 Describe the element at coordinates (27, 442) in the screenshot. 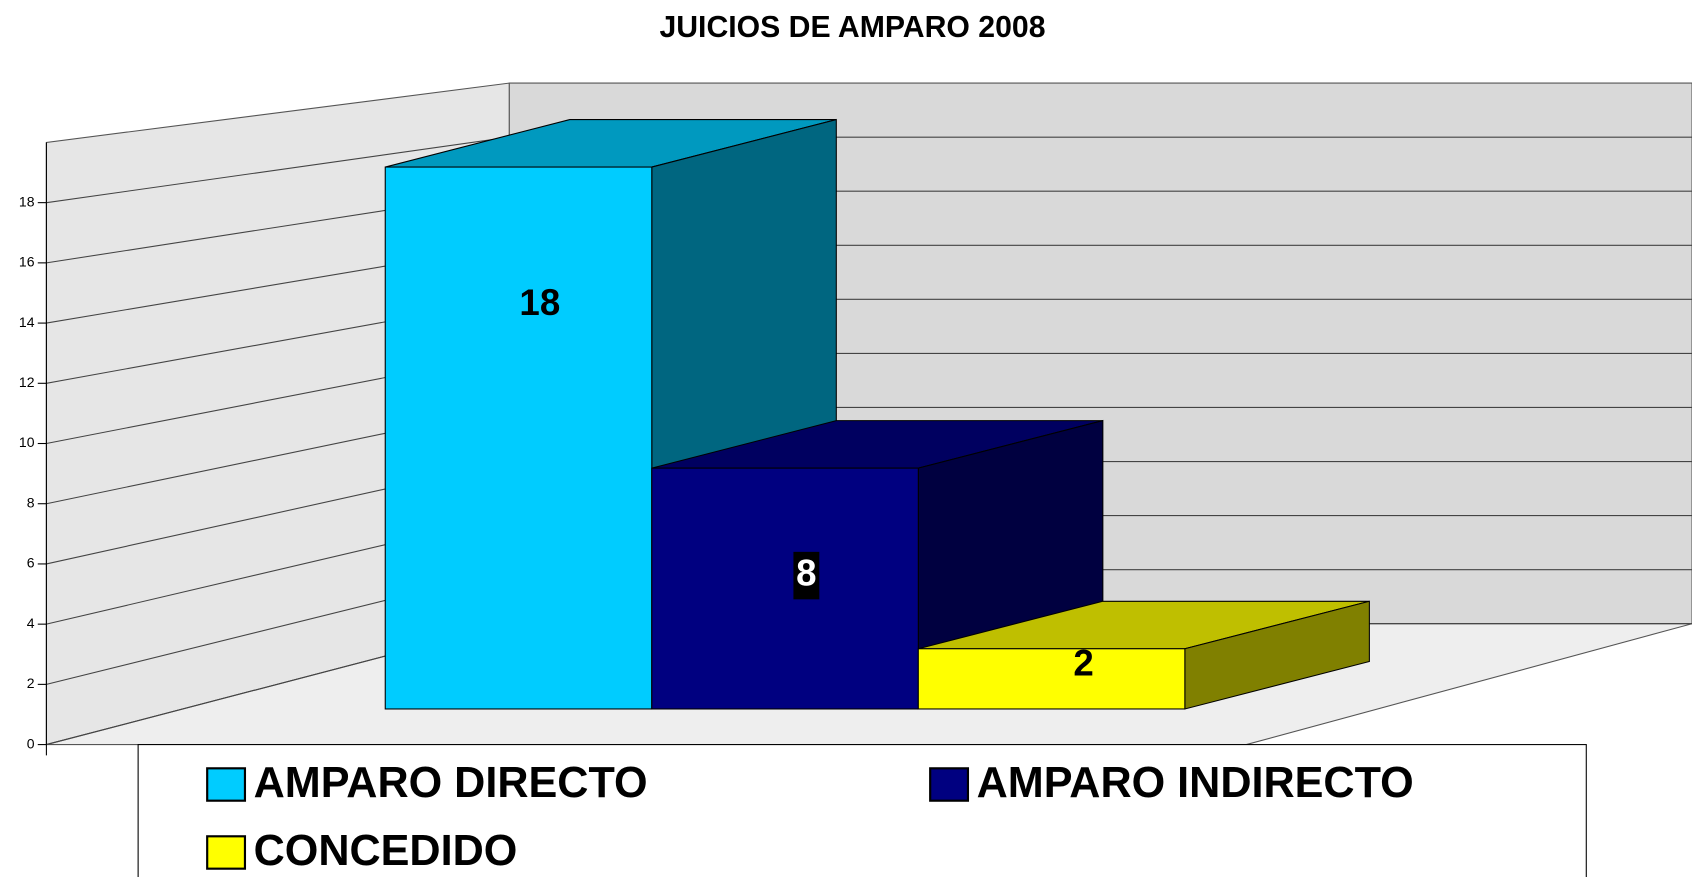

I see `y-tick-label: 10` at that location.